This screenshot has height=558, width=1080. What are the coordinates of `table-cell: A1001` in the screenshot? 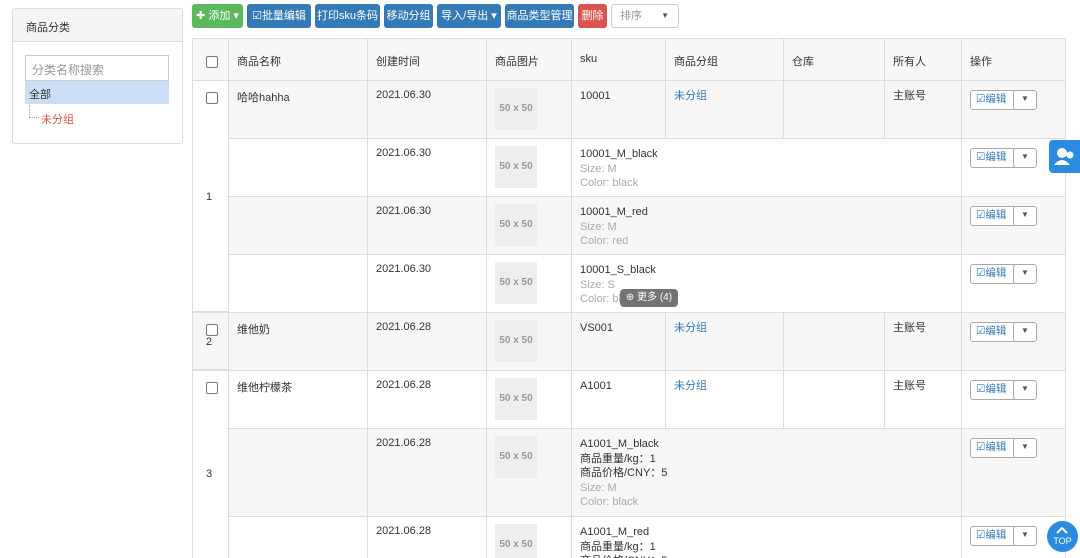 It's located at (619, 400).